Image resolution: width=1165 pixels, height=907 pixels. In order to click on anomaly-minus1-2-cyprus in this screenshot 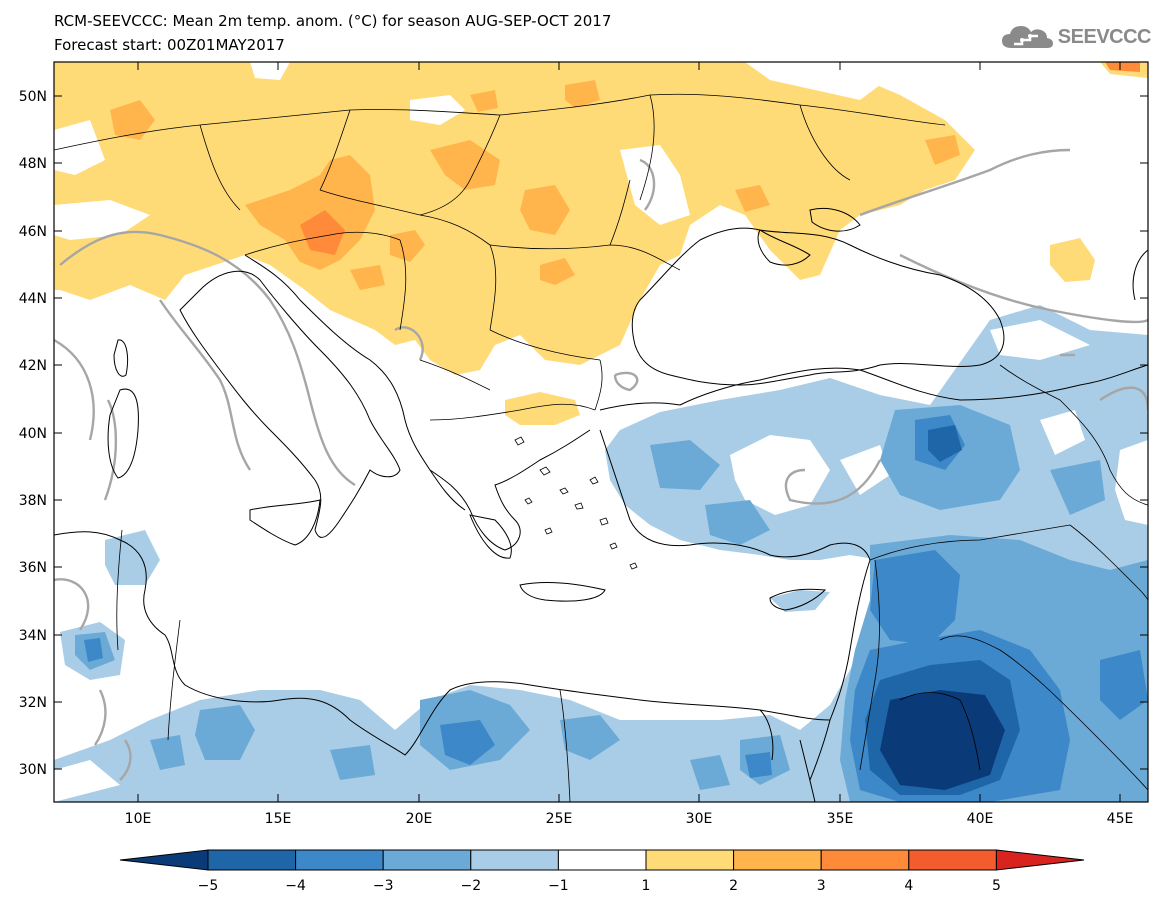, I will do `click(800, 601)`.